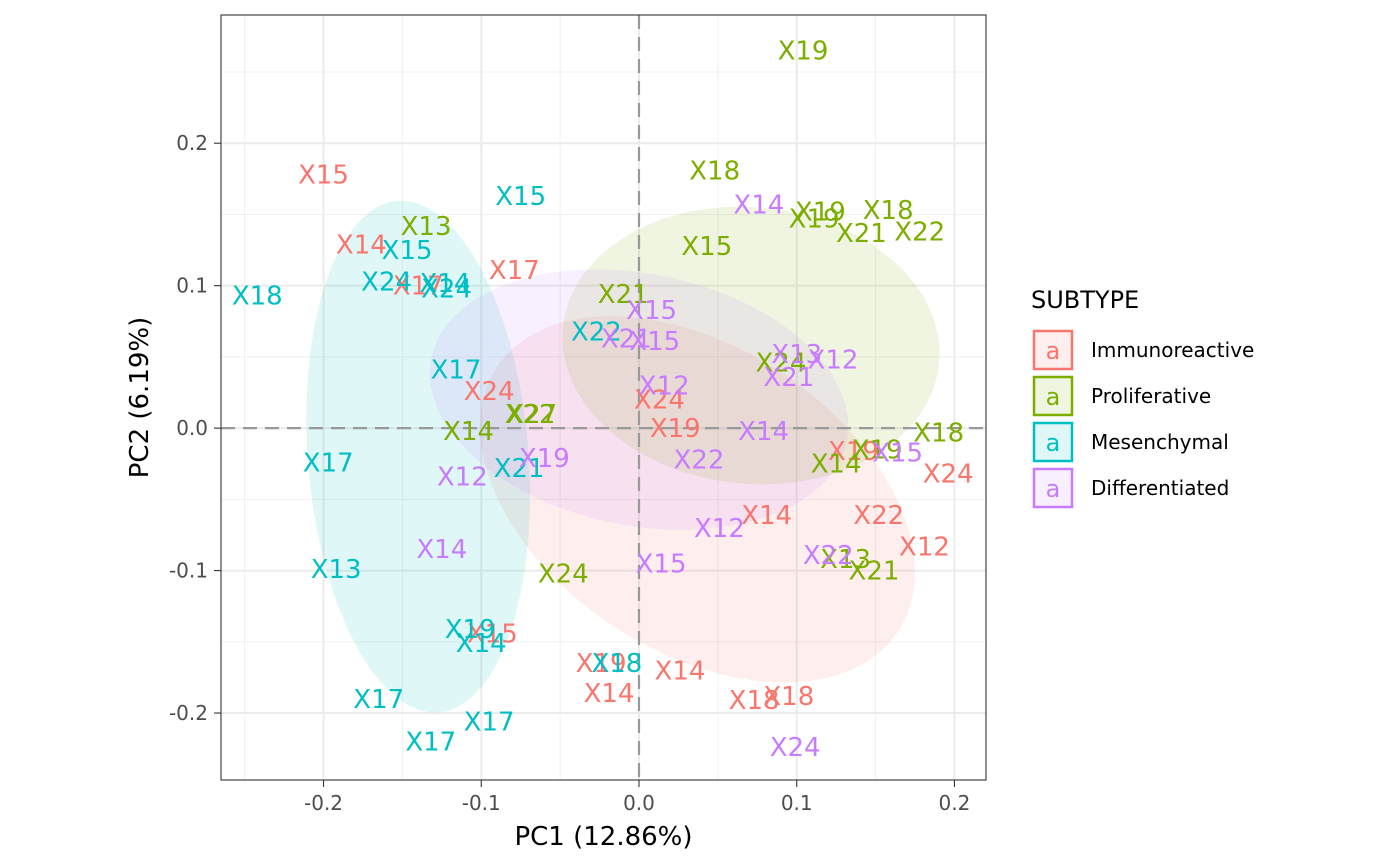 The width and height of the screenshot is (1400, 866). I want to click on x-tick-label: -0.2, so click(323, 803).